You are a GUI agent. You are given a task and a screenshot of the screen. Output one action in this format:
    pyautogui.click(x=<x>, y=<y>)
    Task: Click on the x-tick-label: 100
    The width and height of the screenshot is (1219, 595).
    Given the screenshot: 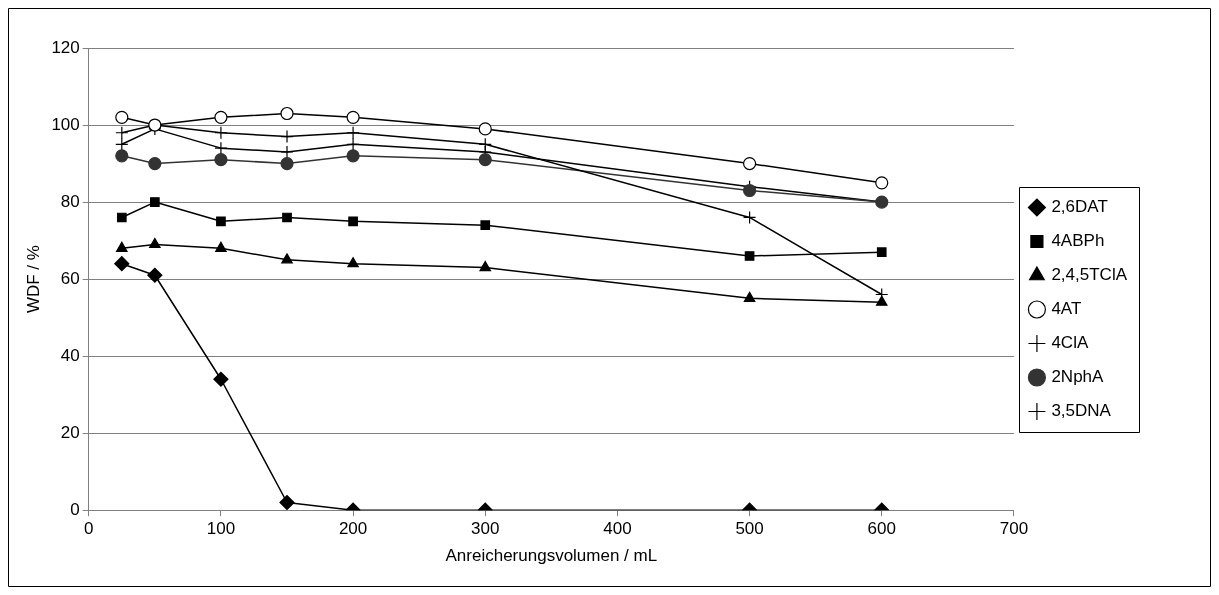 What is the action you would take?
    pyautogui.click(x=221, y=529)
    